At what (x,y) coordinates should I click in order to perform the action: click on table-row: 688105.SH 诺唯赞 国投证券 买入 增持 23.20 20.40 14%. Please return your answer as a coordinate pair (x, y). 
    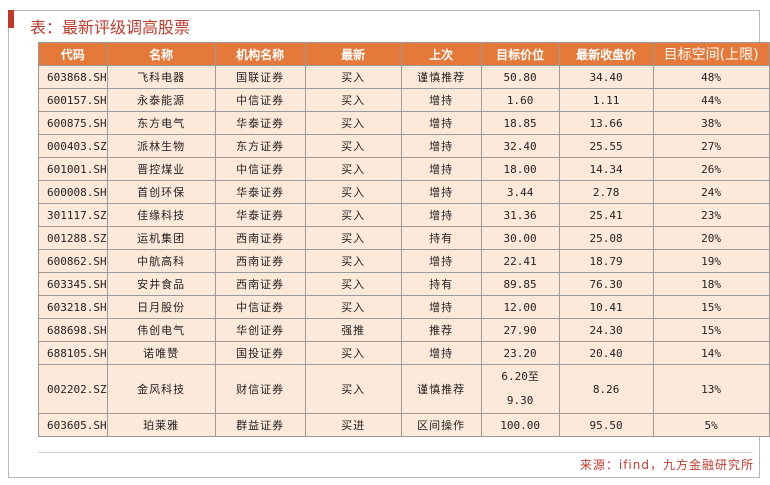
    Looking at the image, I should click on (404, 353).